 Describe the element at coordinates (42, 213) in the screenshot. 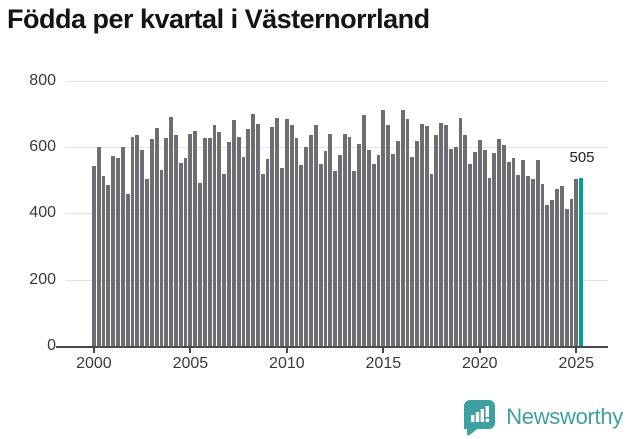

I see `y-axis-label-400: 400` at that location.